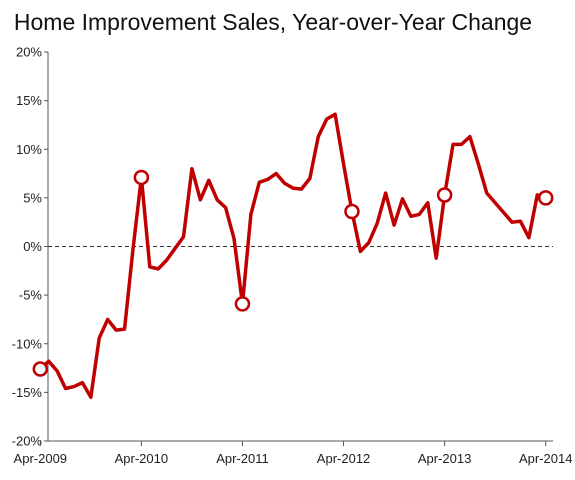 This screenshot has width=575, height=480. What do you see at coordinates (27, 392) in the screenshot?
I see `y-tick-label: -15%` at bounding box center [27, 392].